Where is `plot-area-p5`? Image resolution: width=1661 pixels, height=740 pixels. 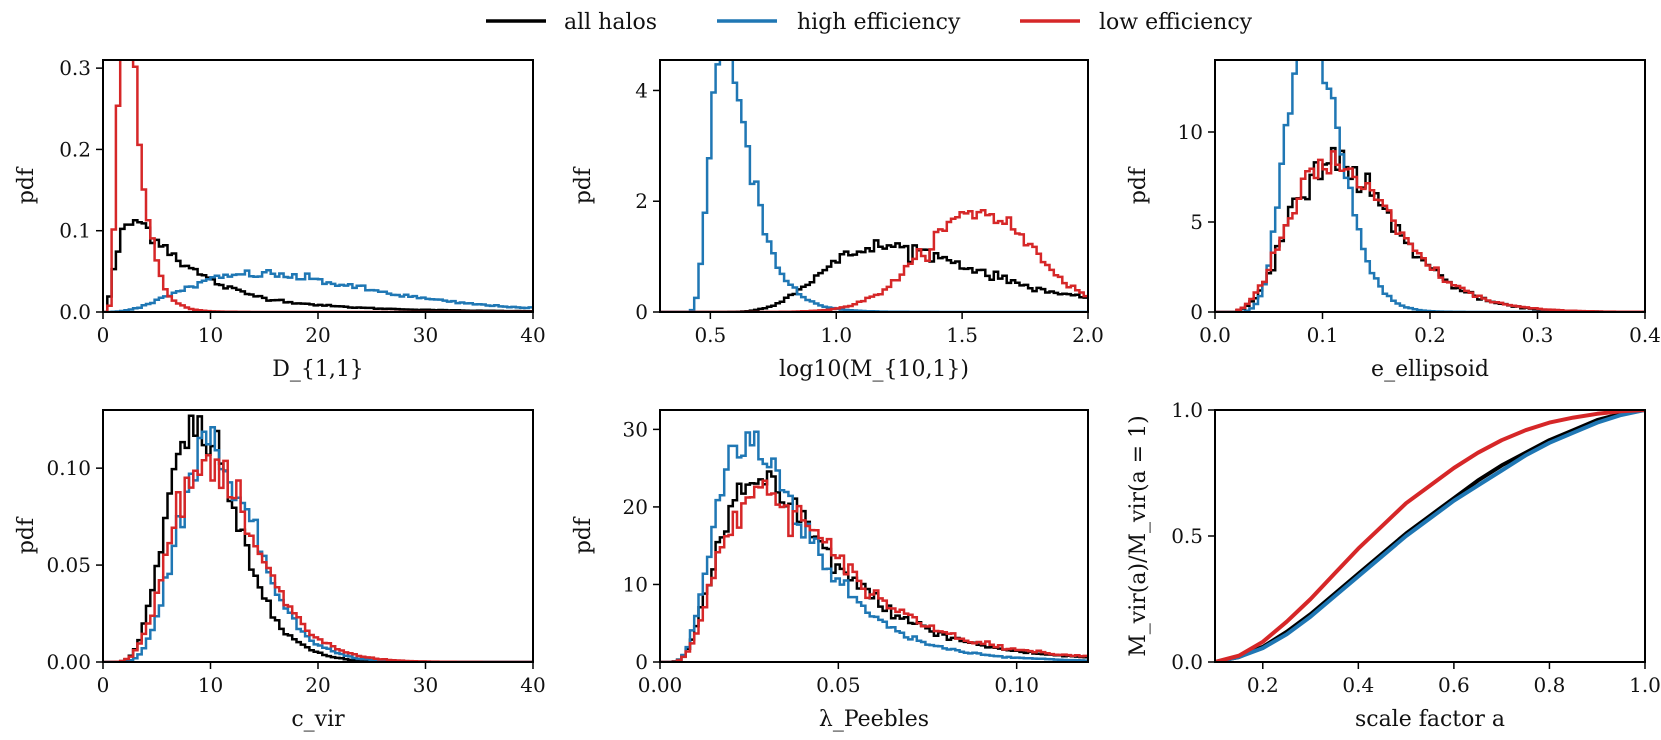
plot-area-p5 is located at coordinates (874, 546).